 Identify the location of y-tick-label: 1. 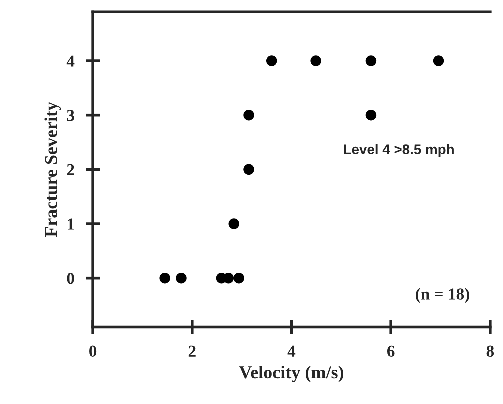
(71, 224).